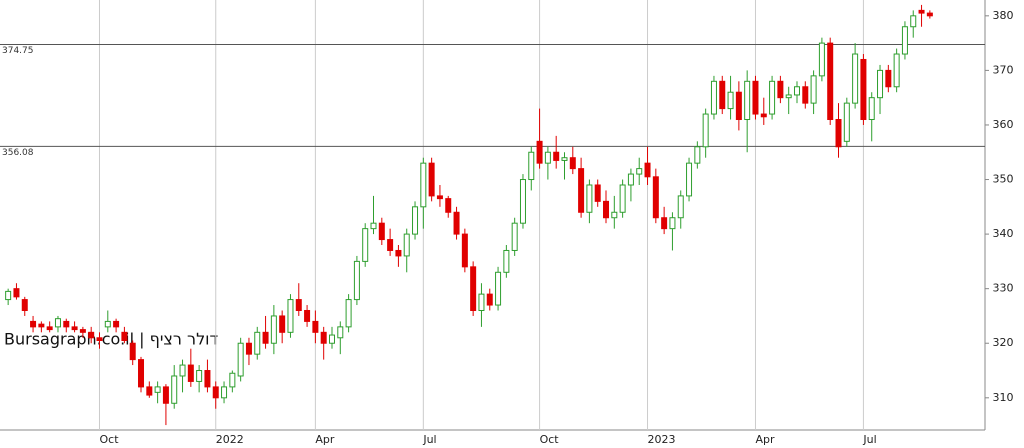 The width and height of the screenshot is (1024, 448). What do you see at coordinates (765, 439) in the screenshot?
I see `x-tick-label: Apr` at bounding box center [765, 439].